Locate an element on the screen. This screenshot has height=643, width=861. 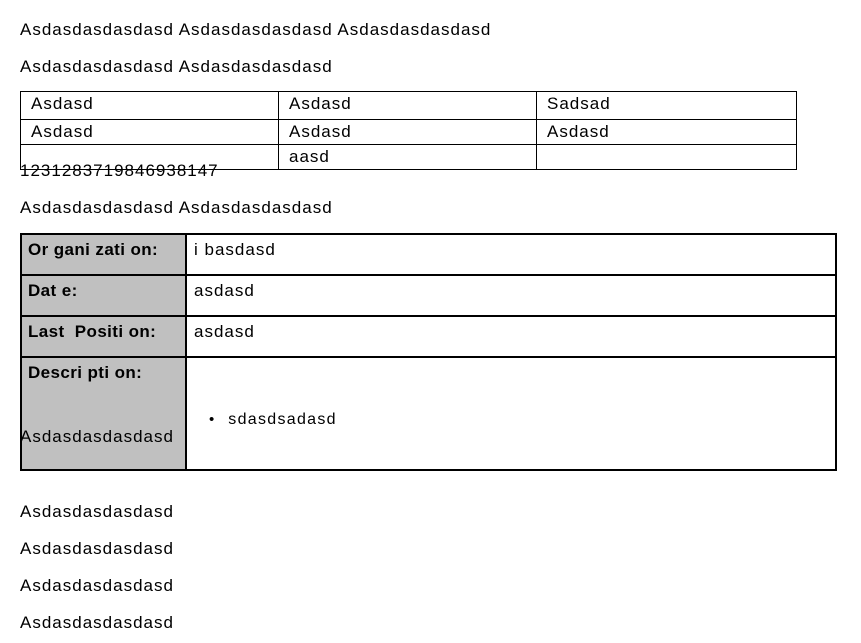
description-value: • sdasdsadasd is located at coordinates (511, 413).